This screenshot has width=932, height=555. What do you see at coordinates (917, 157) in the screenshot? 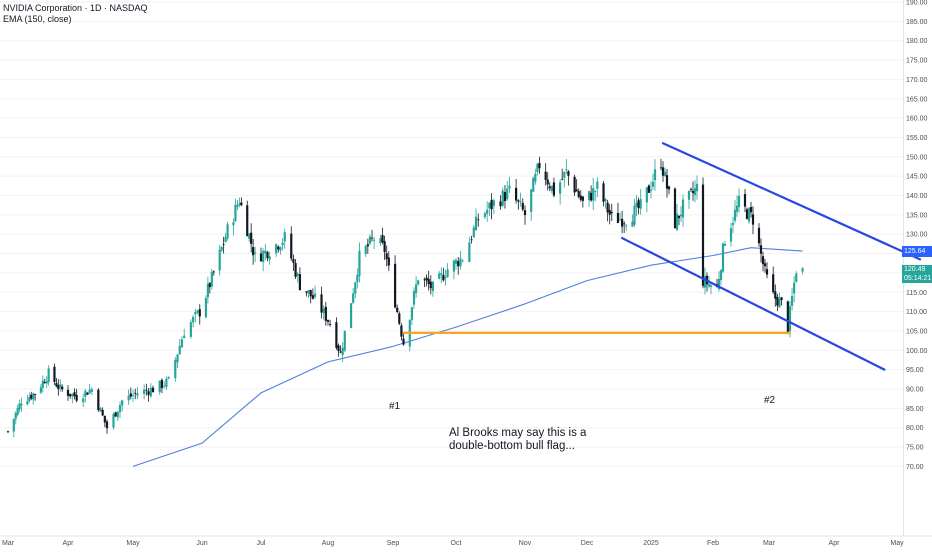
I see `price-tick-label: 150.00` at bounding box center [917, 157].